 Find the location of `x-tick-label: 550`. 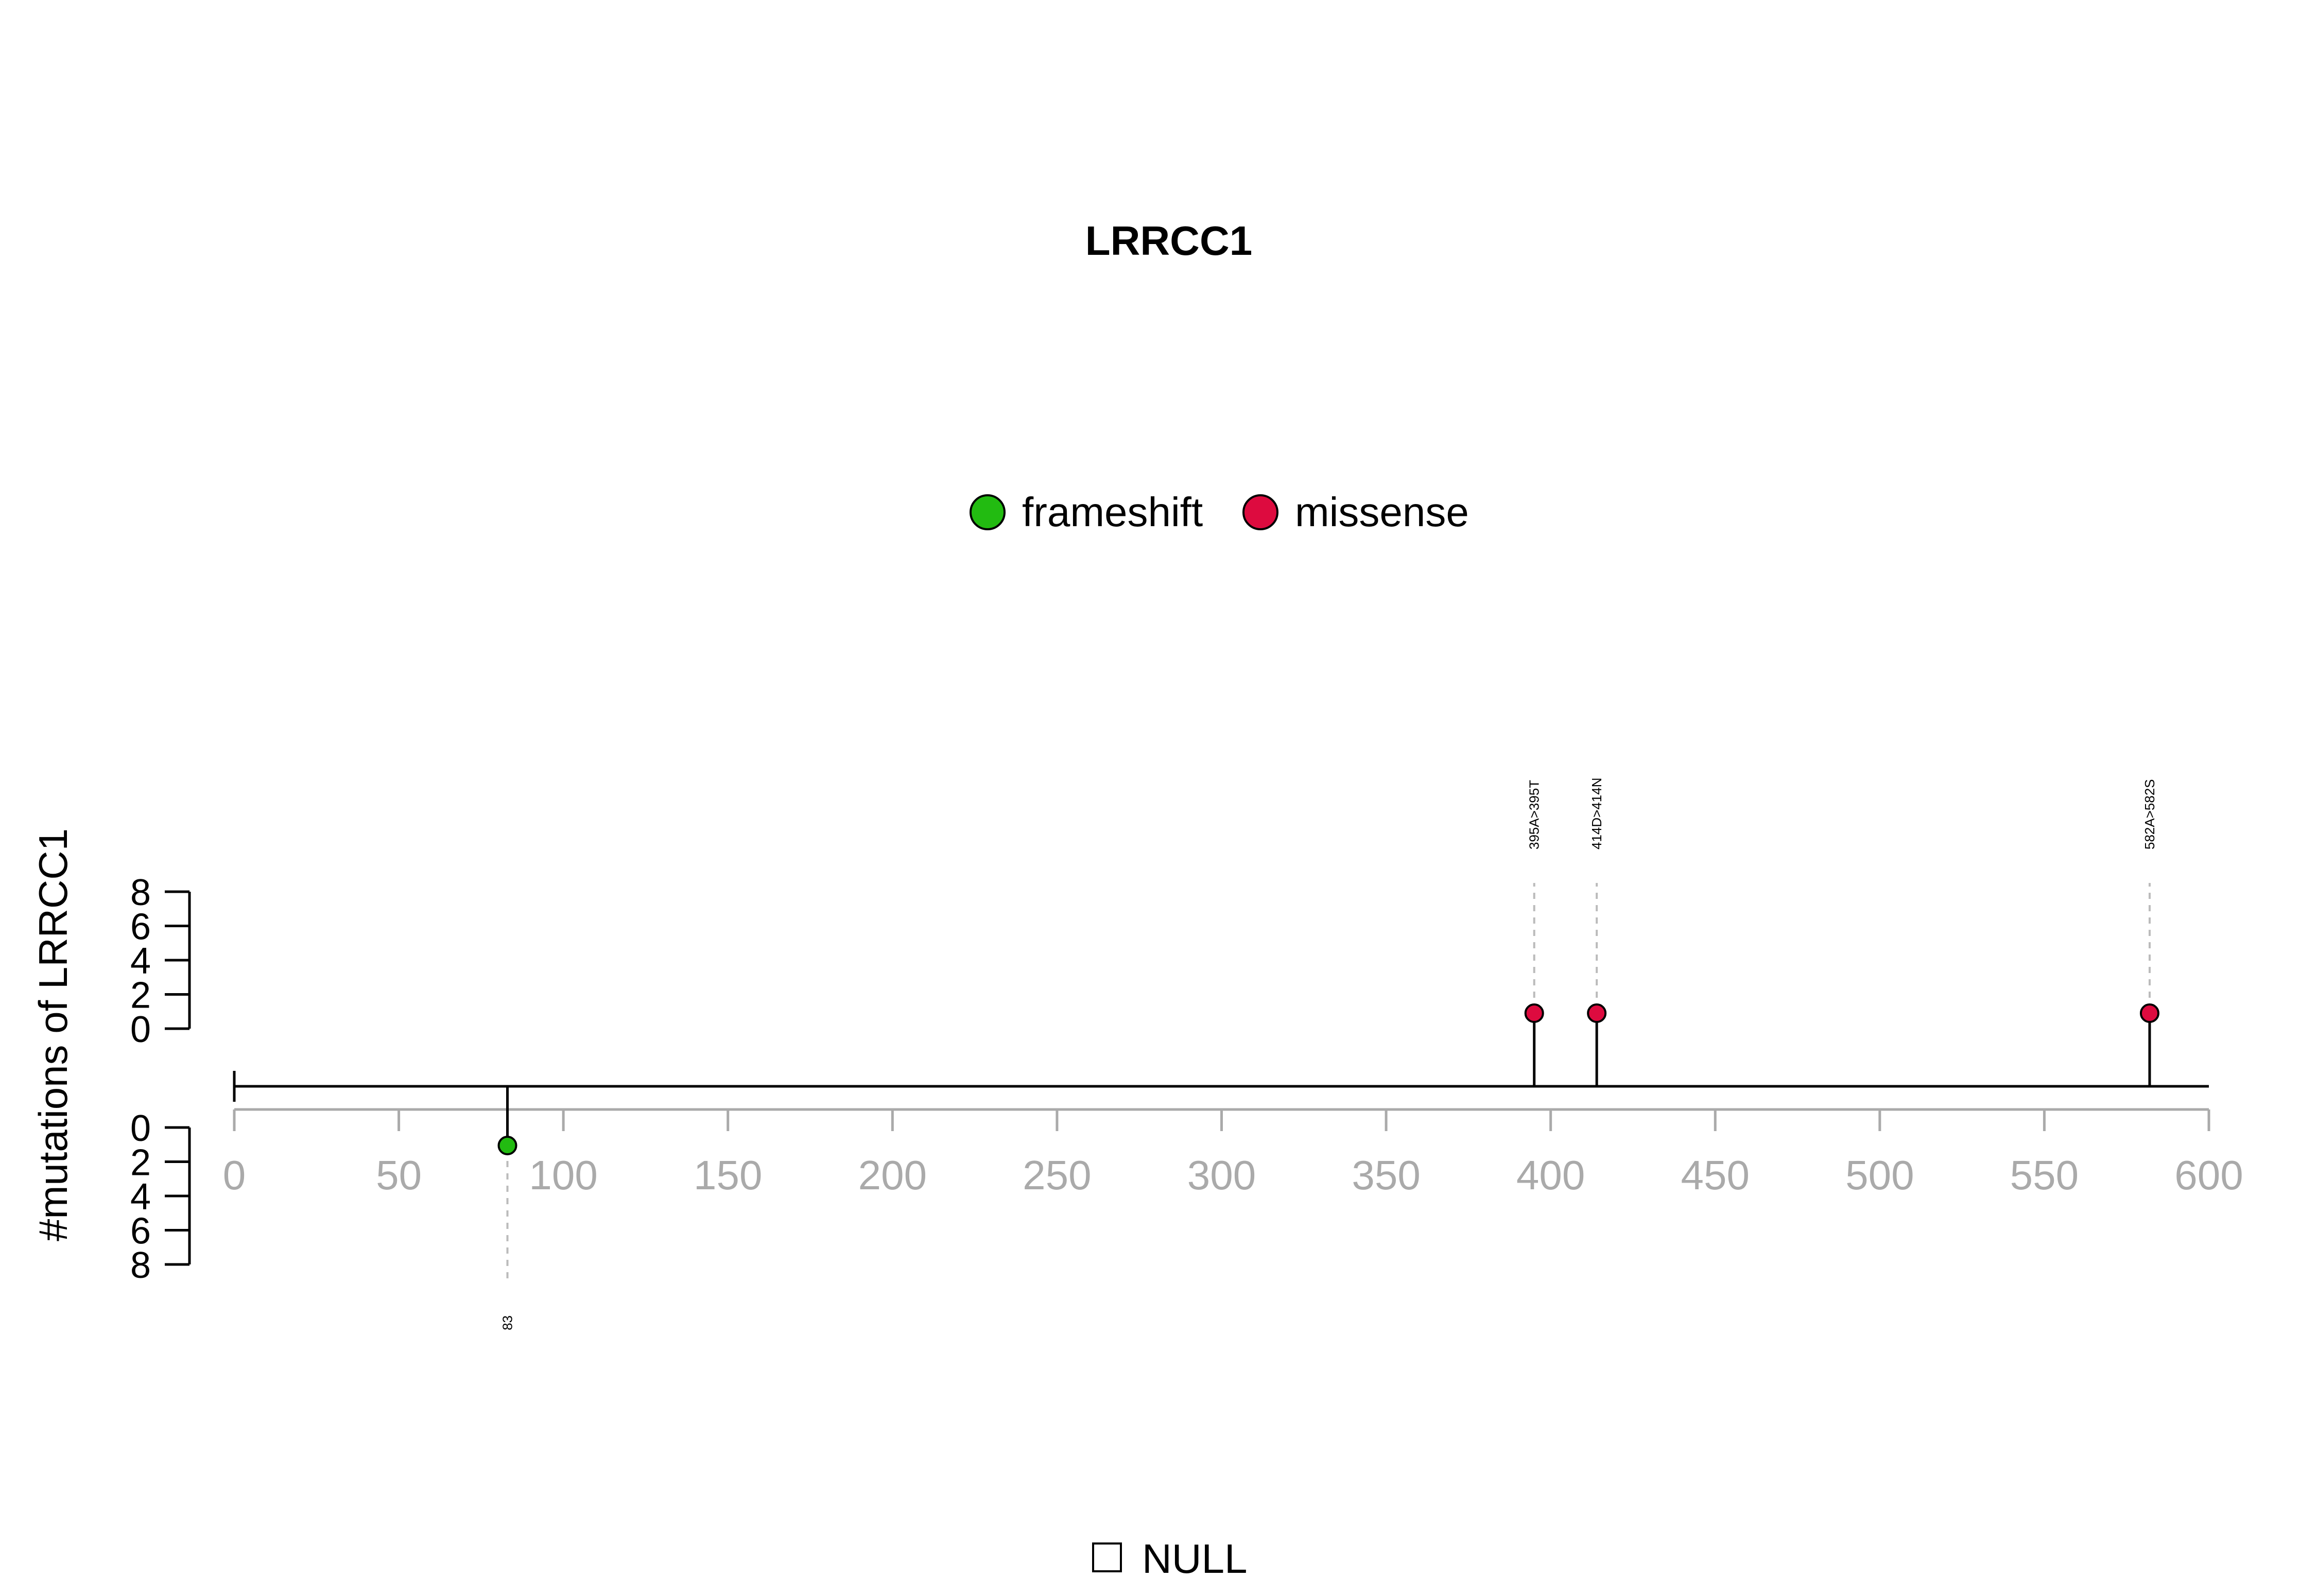

x-tick-label: 550 is located at coordinates (2044, 1175).